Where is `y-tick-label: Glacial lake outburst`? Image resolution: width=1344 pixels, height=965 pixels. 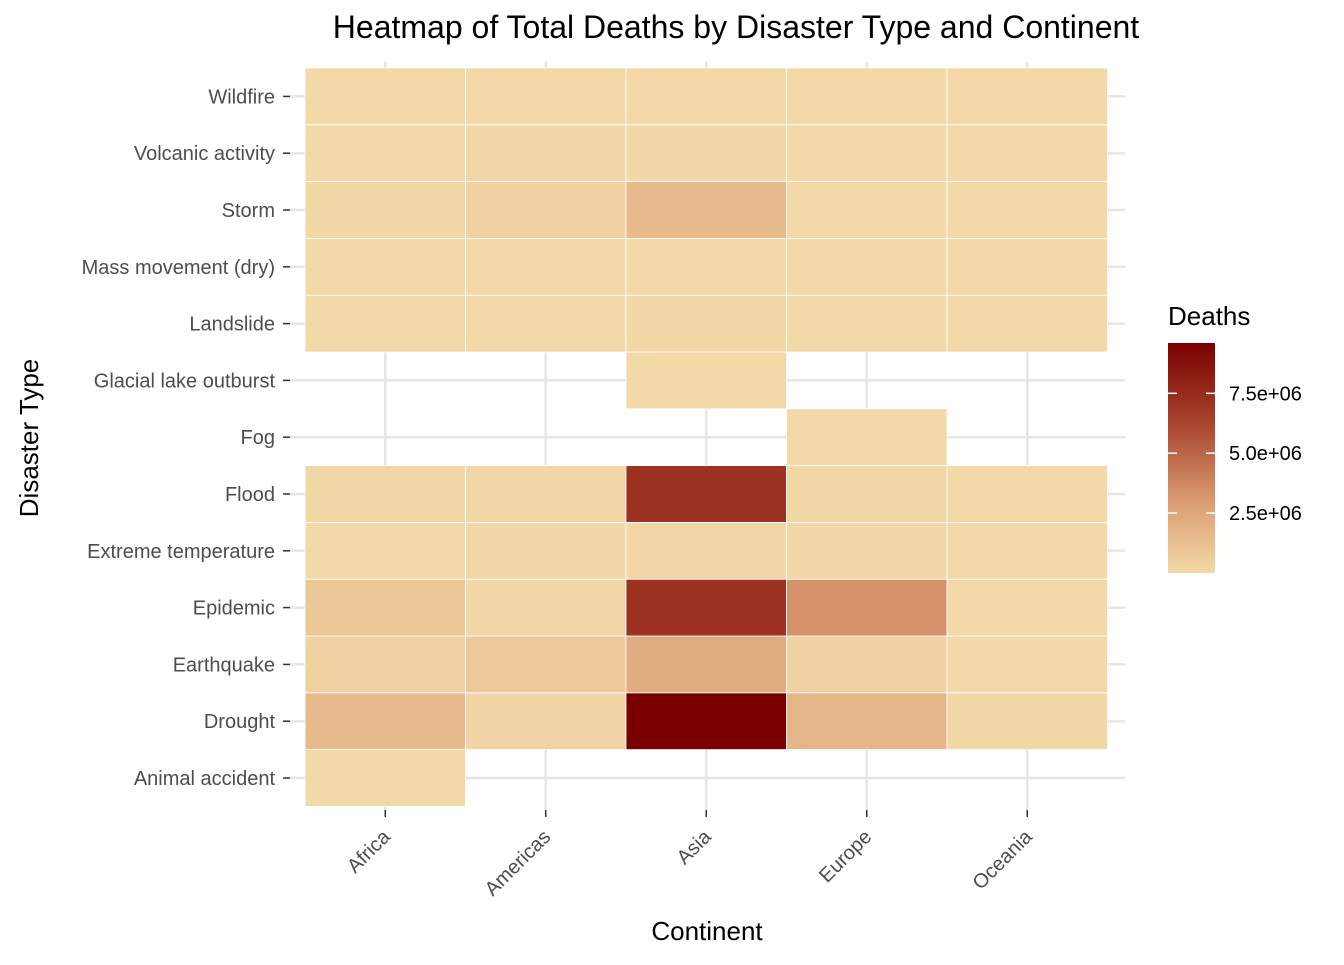 y-tick-label: Glacial lake outburst is located at coordinates (185, 381).